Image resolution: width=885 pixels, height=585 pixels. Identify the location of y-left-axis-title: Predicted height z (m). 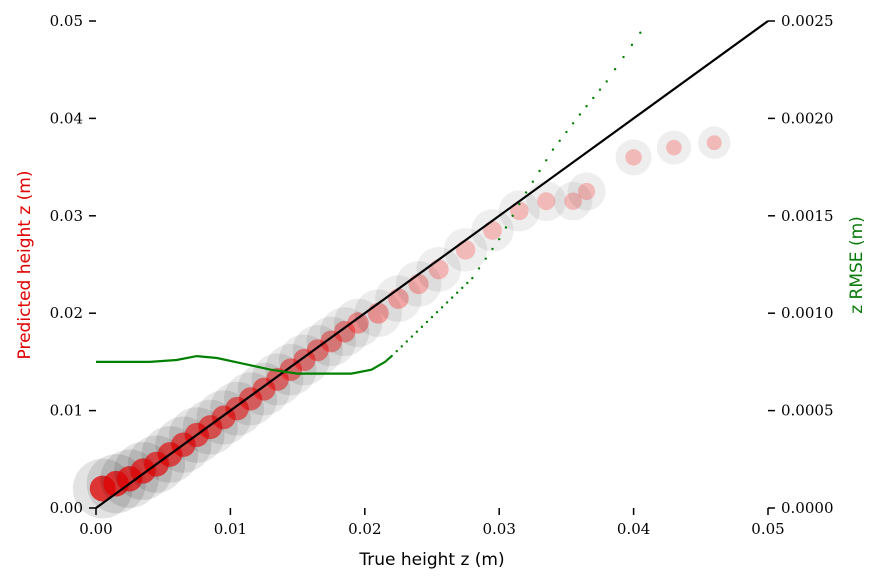
(25, 265).